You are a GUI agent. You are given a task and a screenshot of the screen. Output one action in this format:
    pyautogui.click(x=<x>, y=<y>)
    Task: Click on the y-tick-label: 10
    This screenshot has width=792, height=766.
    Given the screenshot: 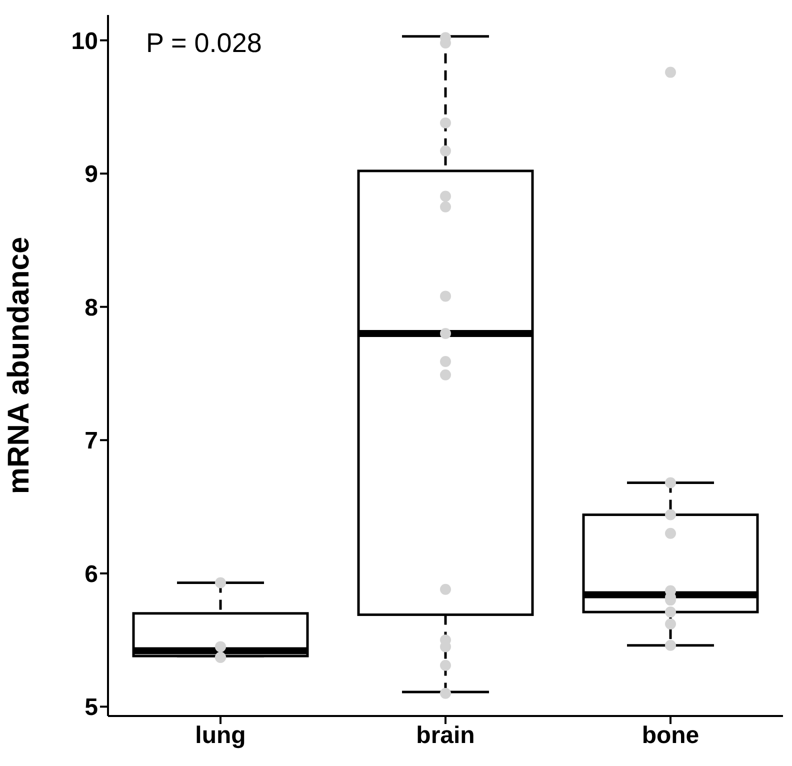 What is the action you would take?
    pyautogui.click(x=84, y=41)
    